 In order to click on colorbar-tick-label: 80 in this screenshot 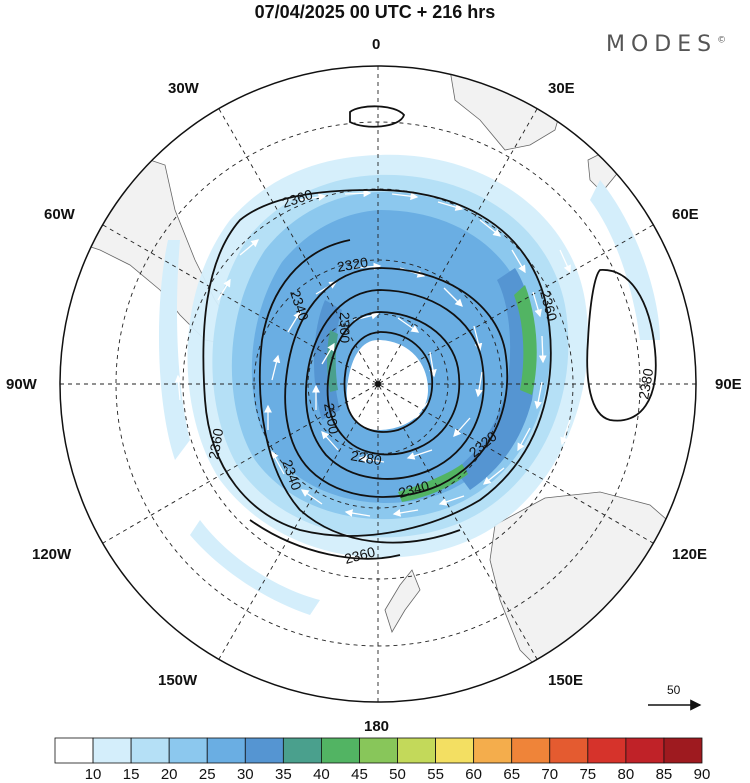, I will do `click(626, 774)`.